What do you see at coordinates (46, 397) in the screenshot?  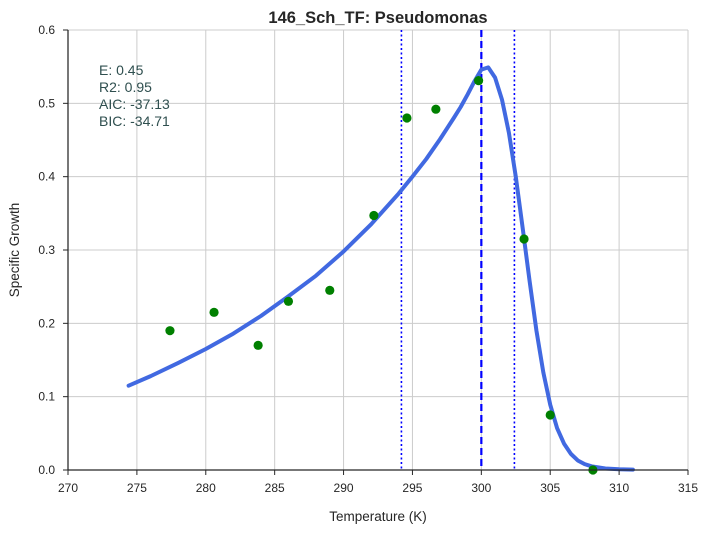 I see `y-tick-label: 0.1` at bounding box center [46, 397].